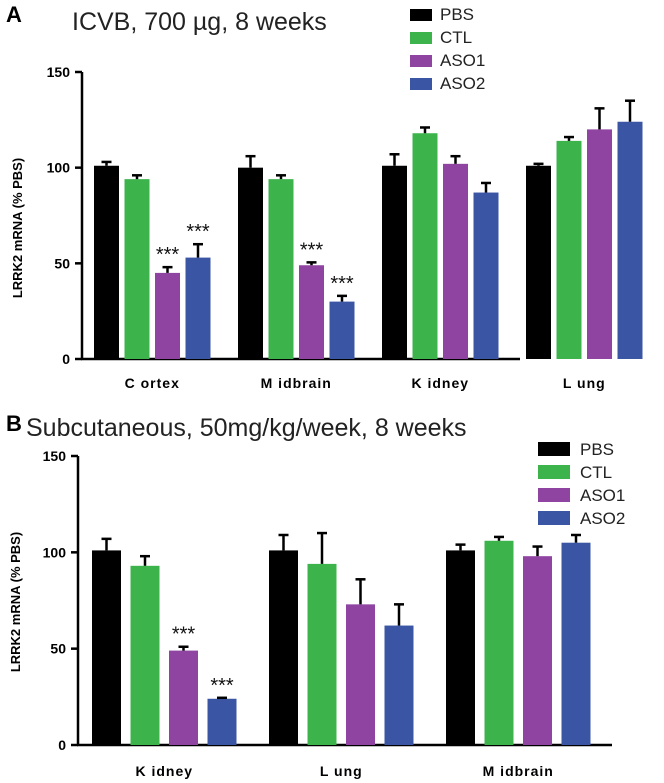 This screenshot has height=783, width=664. Describe the element at coordinates (62, 263) in the screenshot. I see `panel-a-y-tick-label: 50` at that location.